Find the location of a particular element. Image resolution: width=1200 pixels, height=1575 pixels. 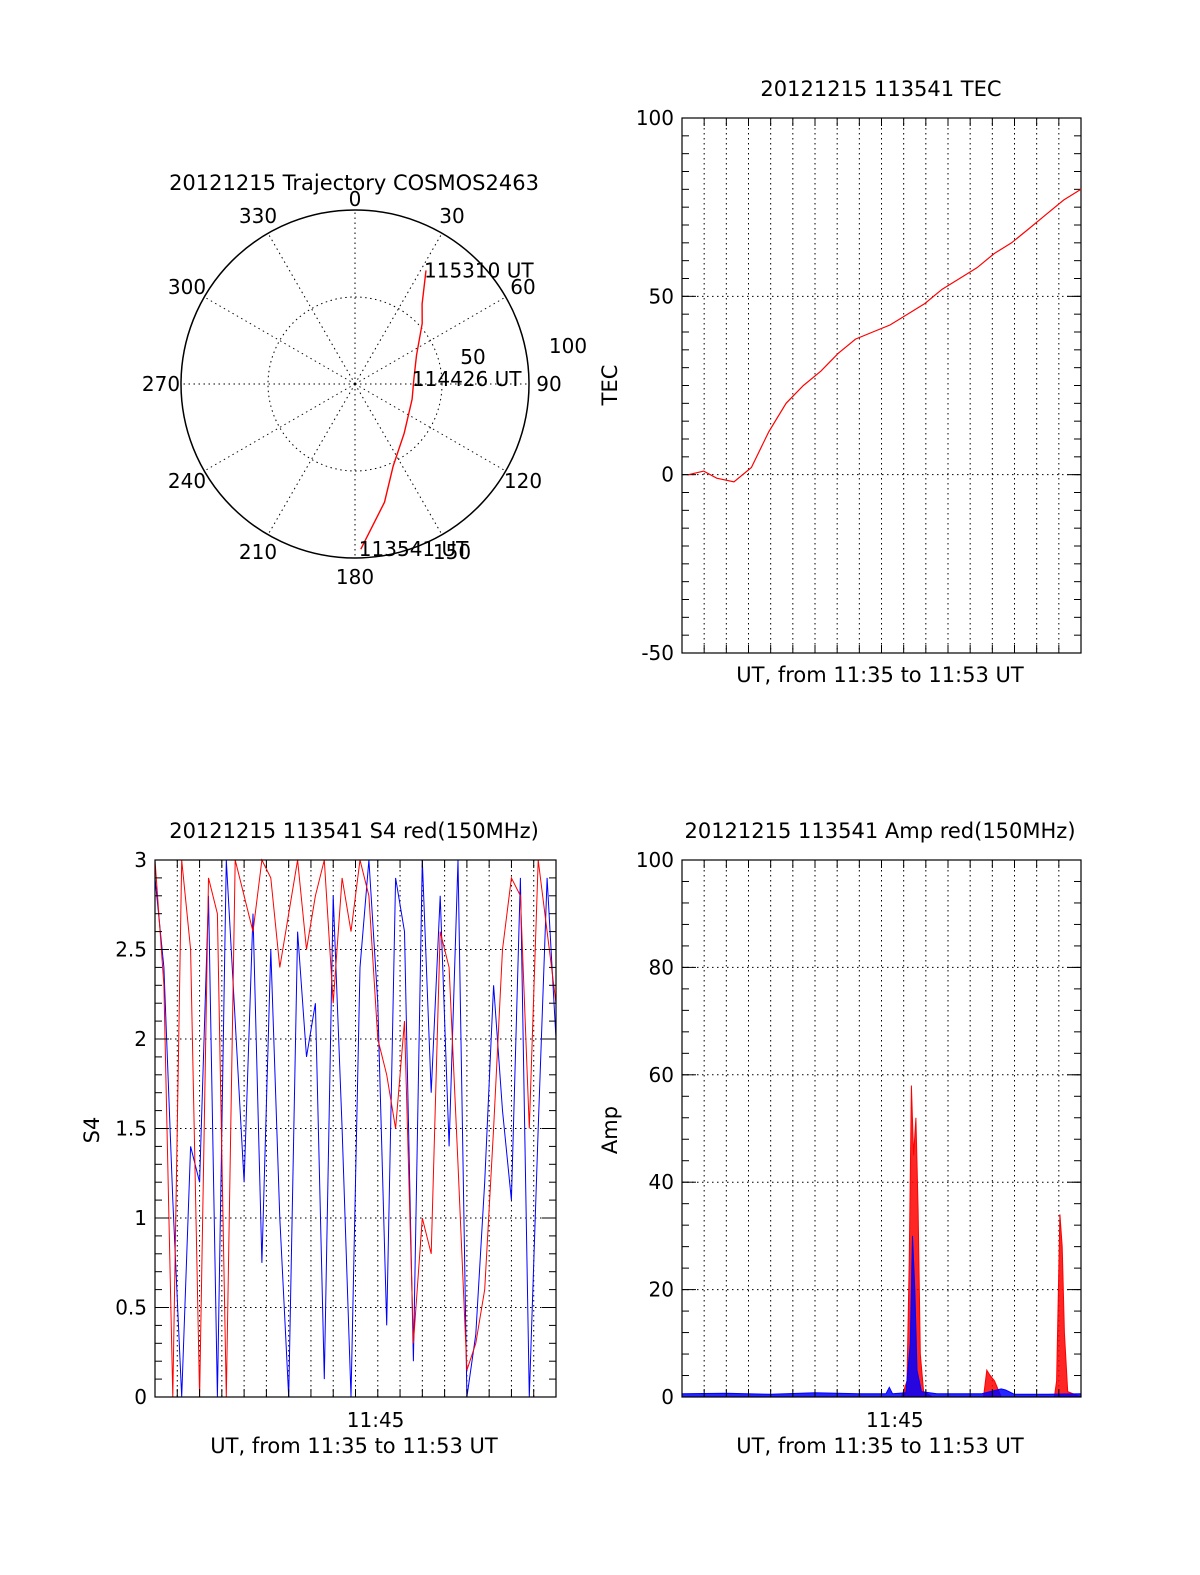

amp-series-red is located at coordinates (882, 1241).